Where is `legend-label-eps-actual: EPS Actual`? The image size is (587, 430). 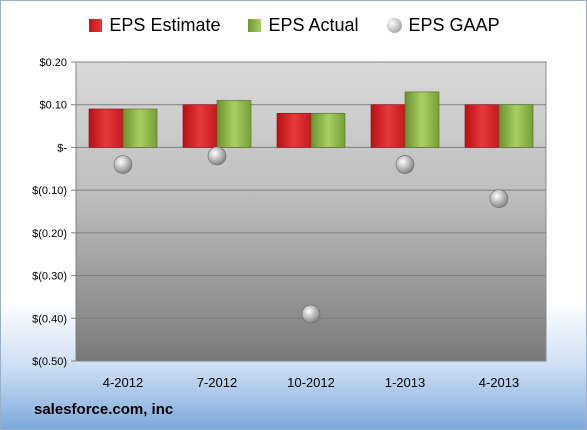 legend-label-eps-actual: EPS Actual is located at coordinates (313, 25).